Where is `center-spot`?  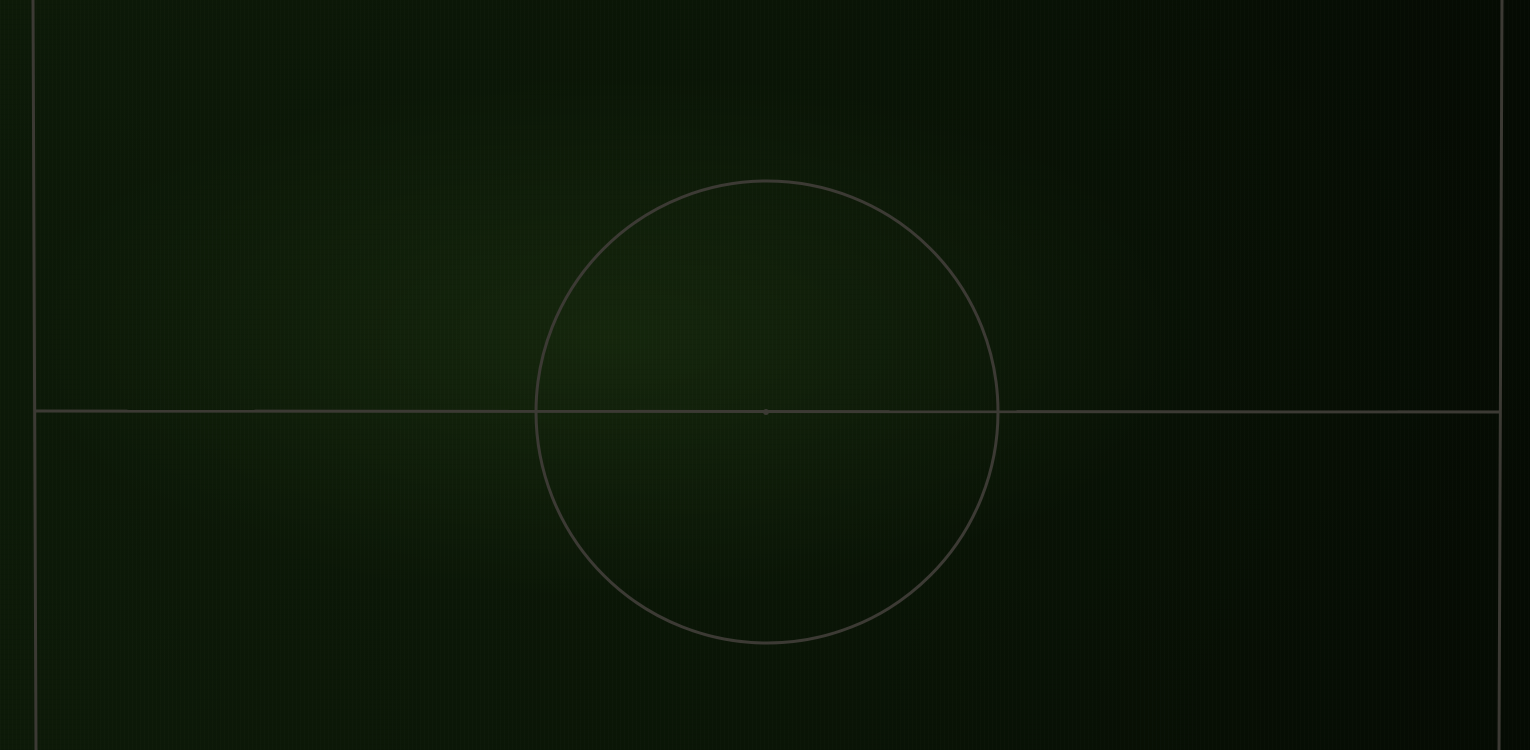 center-spot is located at coordinates (766, 412).